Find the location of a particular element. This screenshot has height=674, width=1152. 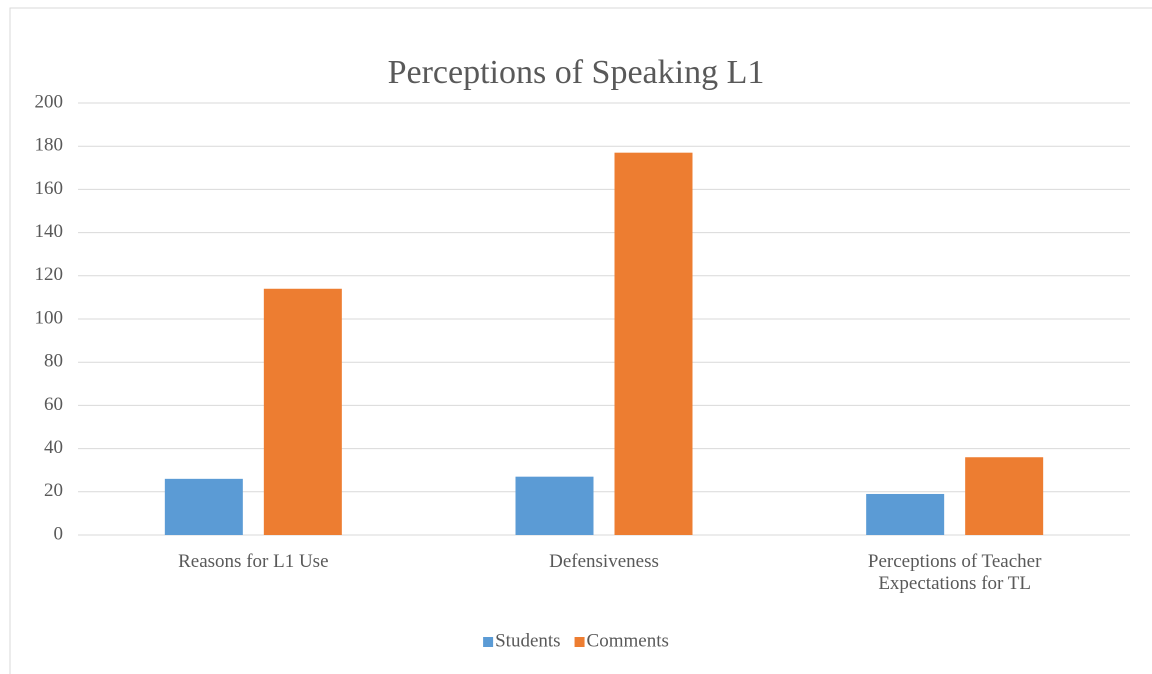

x-tick-label-box: Defensiveness is located at coordinates (604, 561).